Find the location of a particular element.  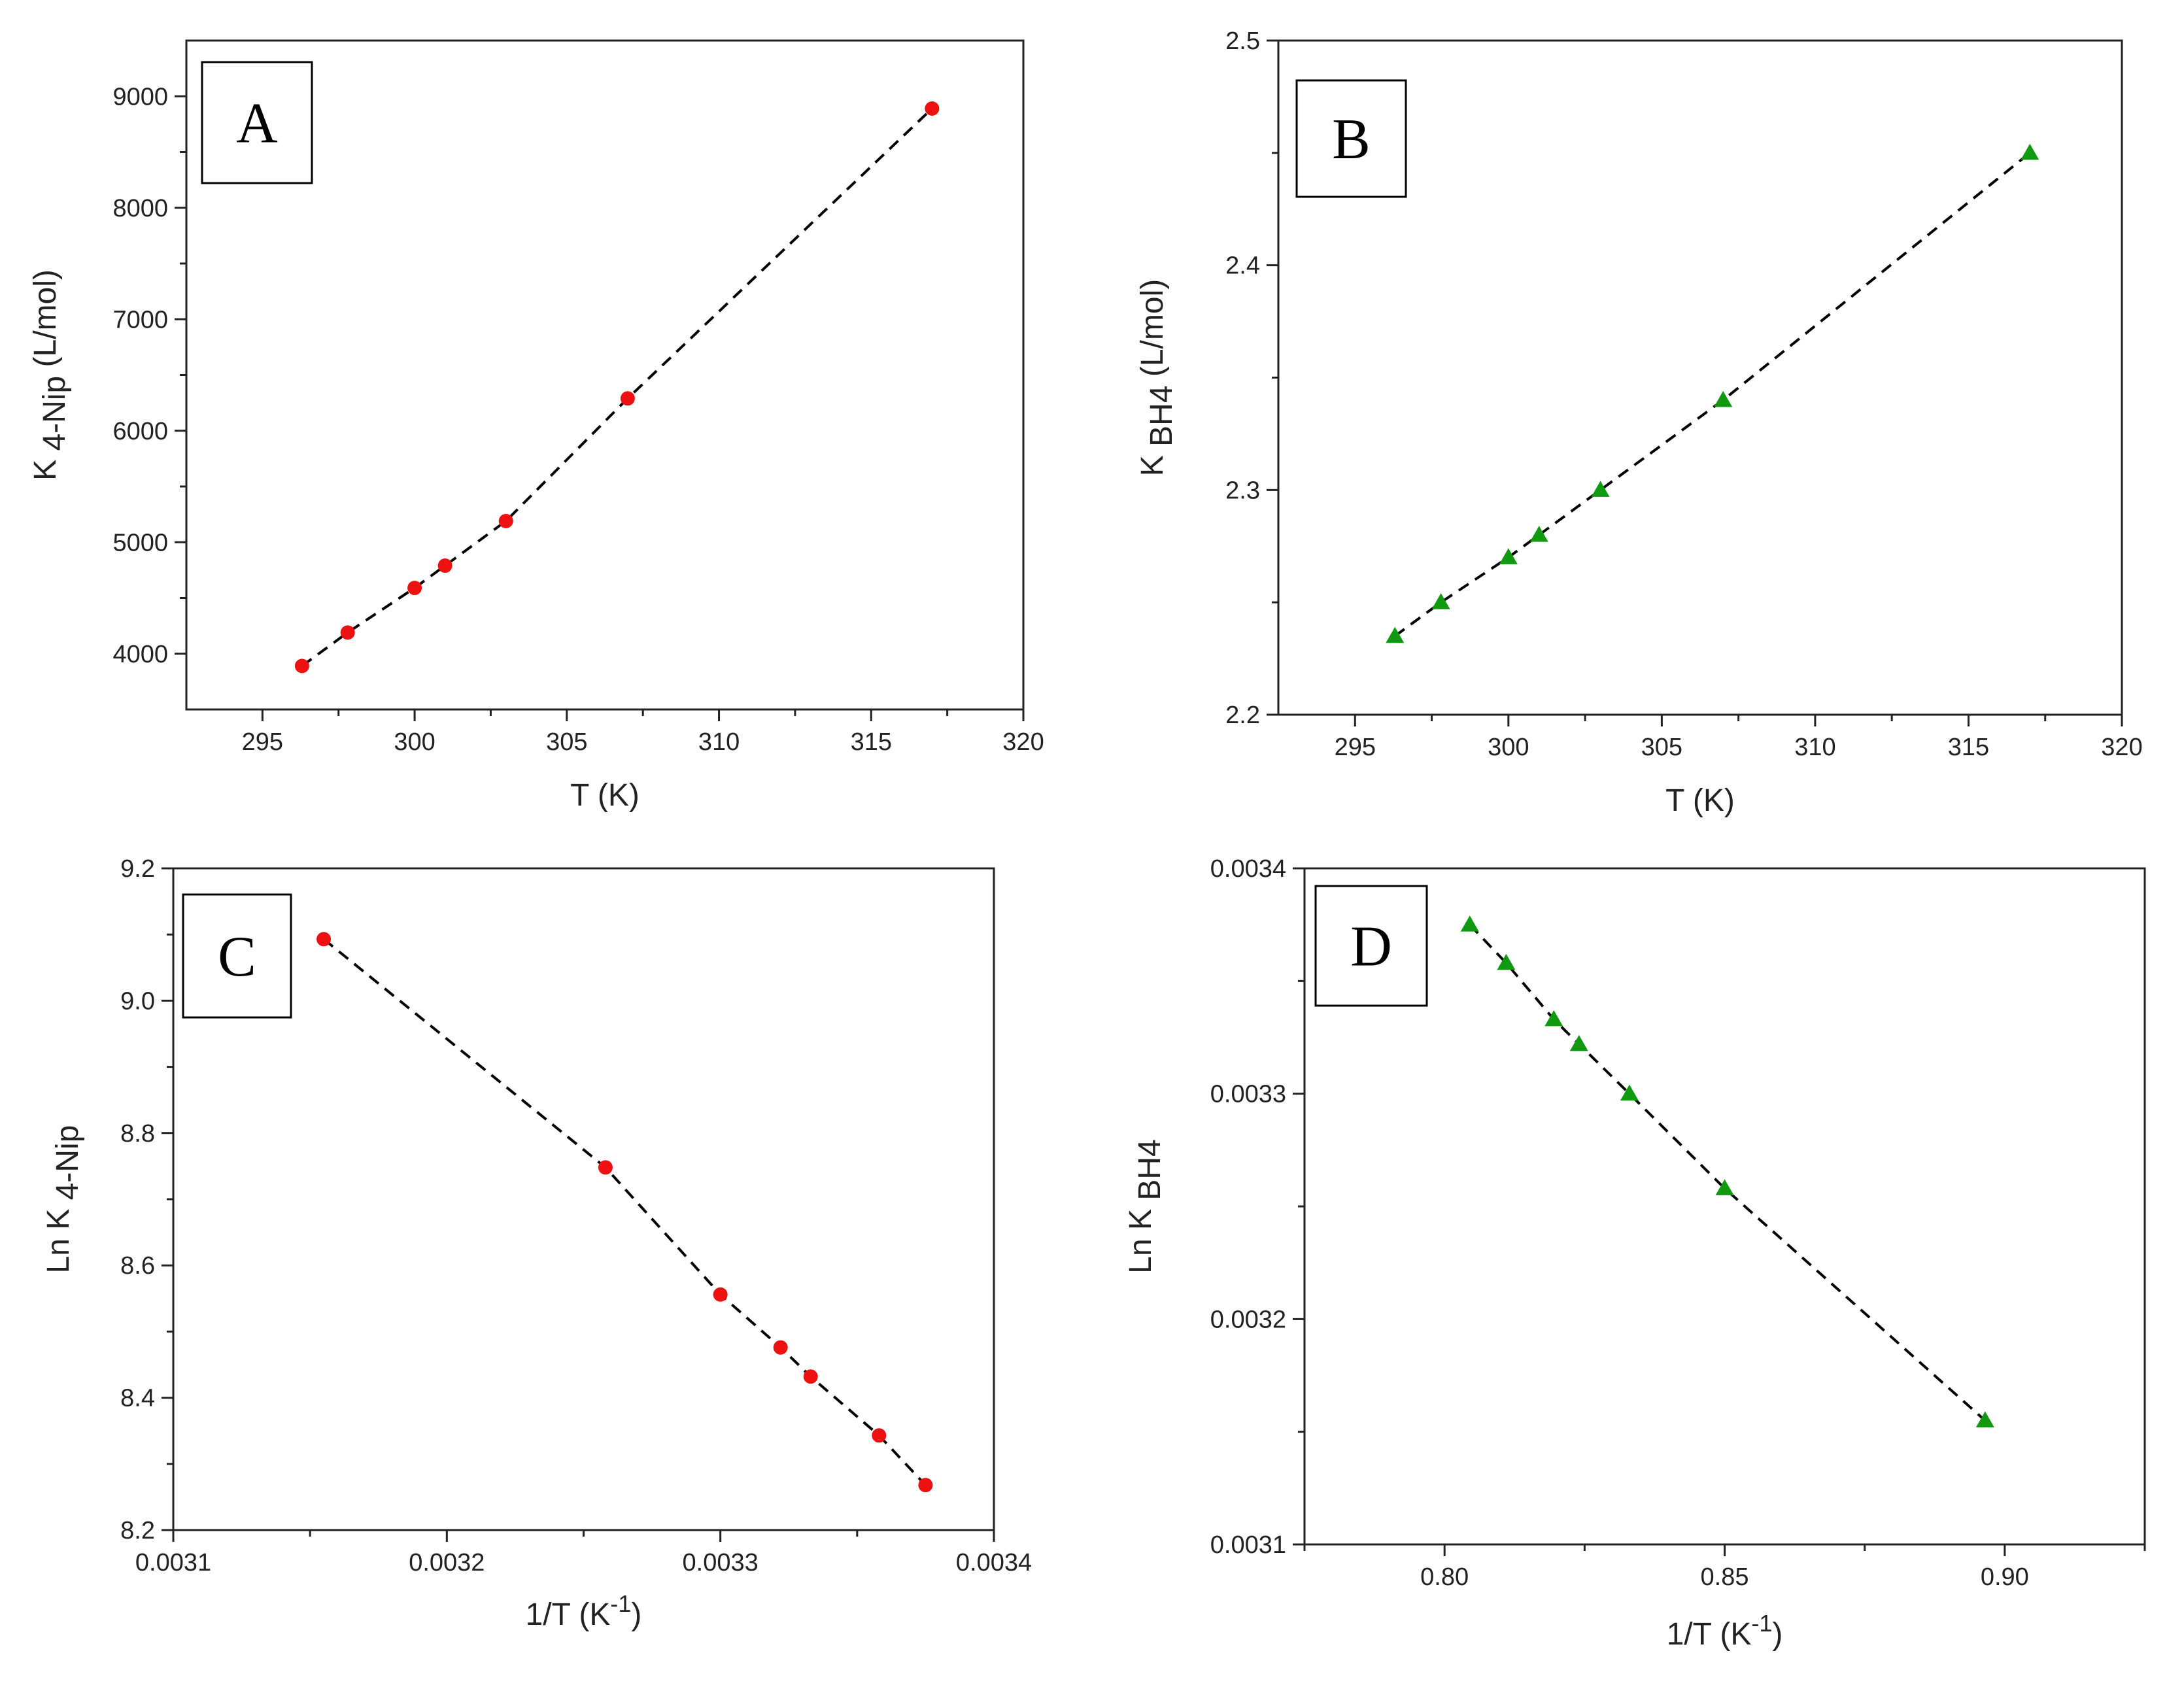

panel-d-y-tick-label: 0.0031 is located at coordinates (1248, 1545).